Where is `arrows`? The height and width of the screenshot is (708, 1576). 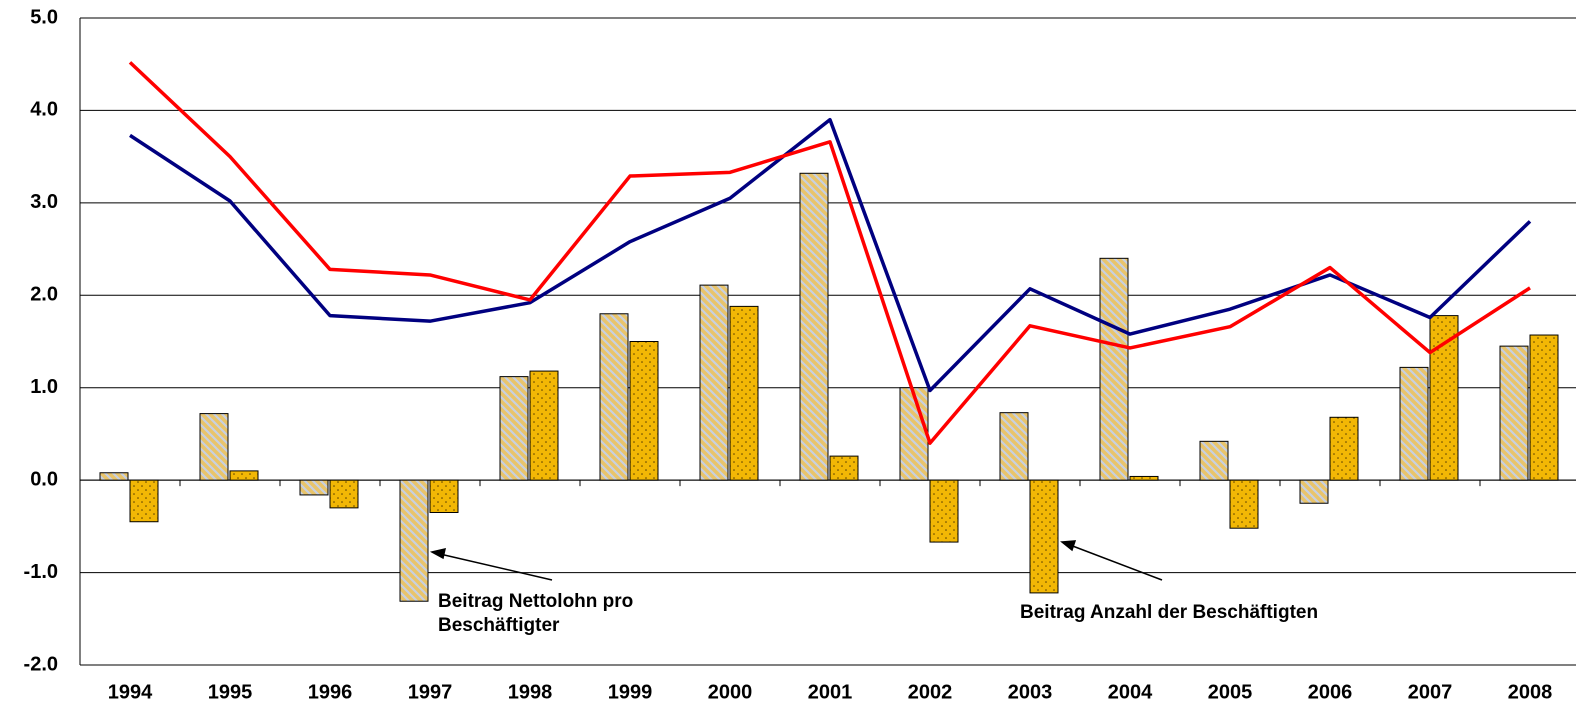 arrows is located at coordinates (796, 560).